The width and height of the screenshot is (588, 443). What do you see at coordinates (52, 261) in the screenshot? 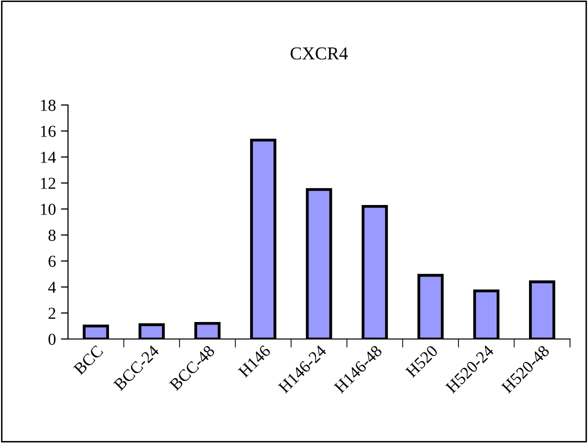
I see `y-tick-label: 6` at bounding box center [52, 261].